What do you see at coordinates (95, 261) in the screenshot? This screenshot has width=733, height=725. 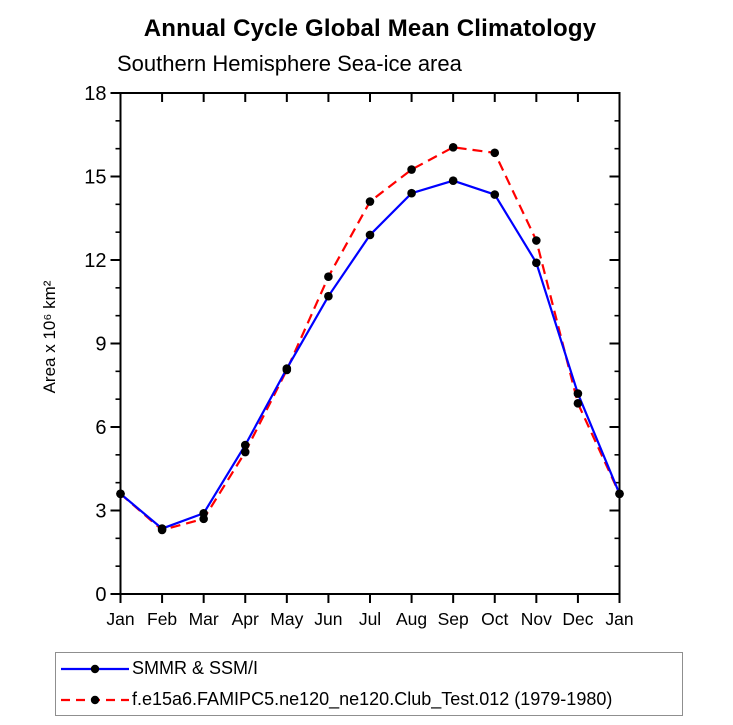 I see `y-tick-label: 12` at bounding box center [95, 261].